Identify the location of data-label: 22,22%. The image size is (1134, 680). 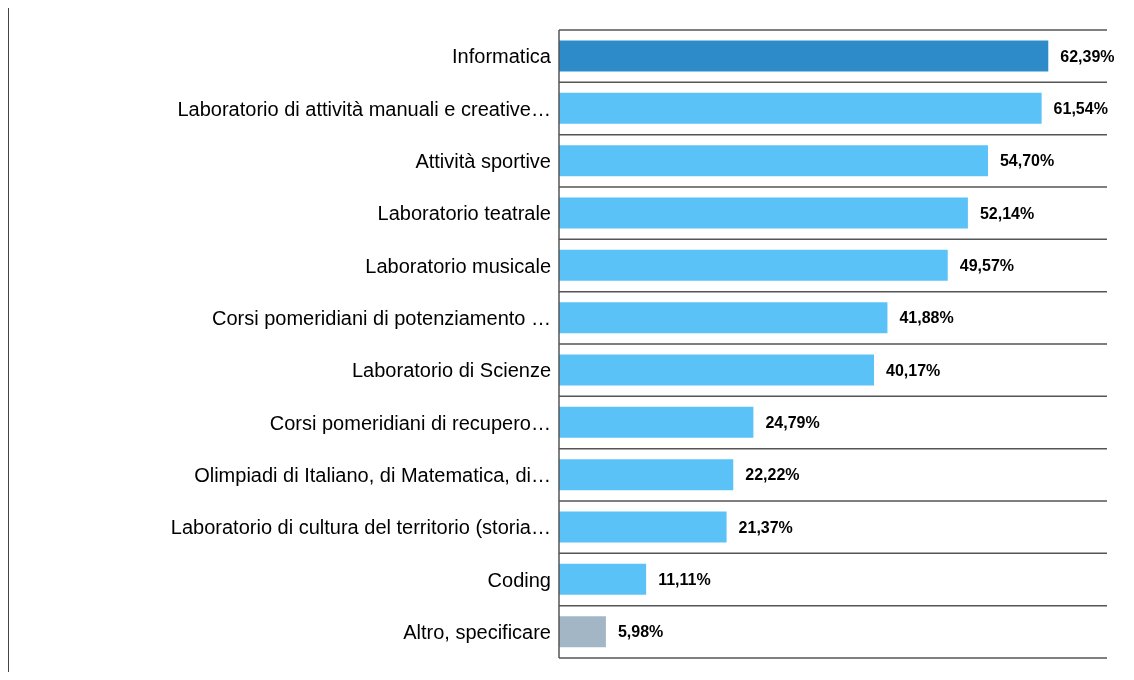
(772, 475).